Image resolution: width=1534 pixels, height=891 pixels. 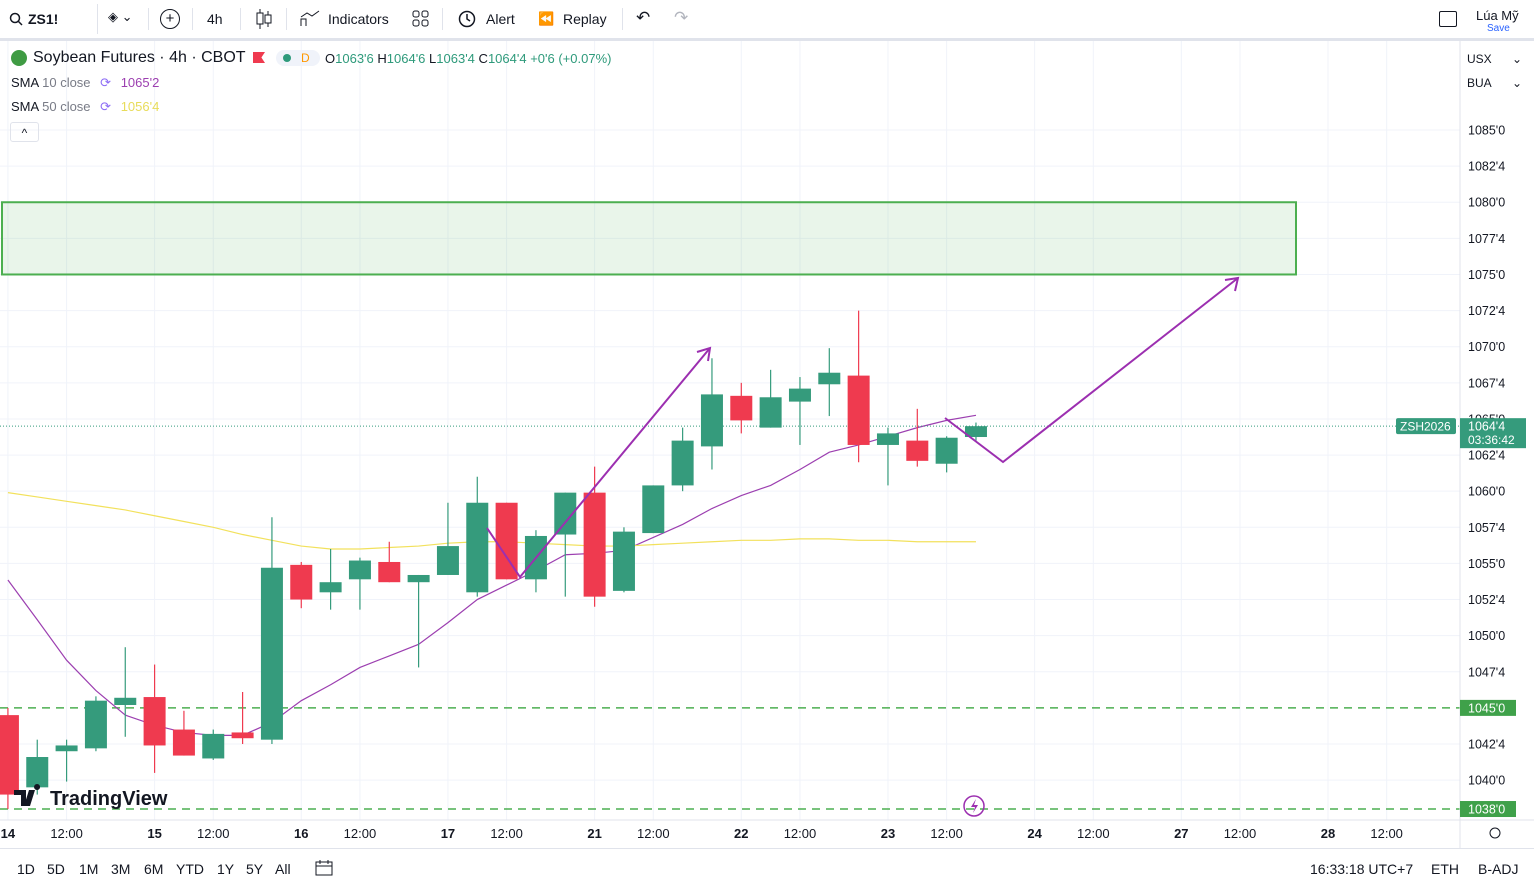 What do you see at coordinates (283, 869) in the screenshot?
I see `range-button: All` at bounding box center [283, 869].